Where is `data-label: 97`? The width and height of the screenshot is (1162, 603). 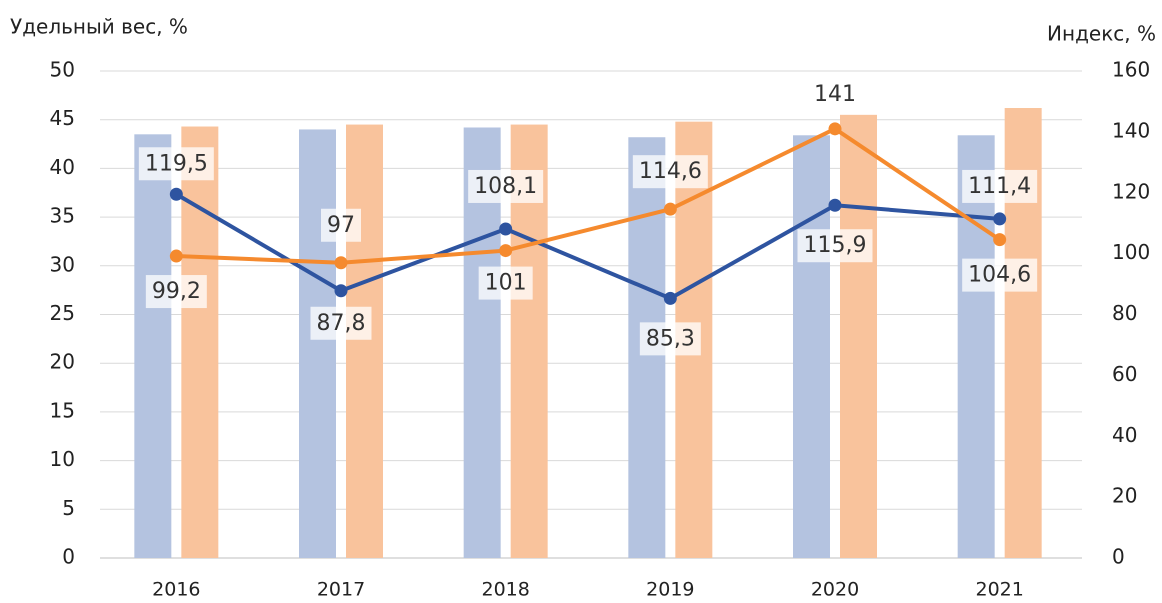 data-label: 97 is located at coordinates (341, 225).